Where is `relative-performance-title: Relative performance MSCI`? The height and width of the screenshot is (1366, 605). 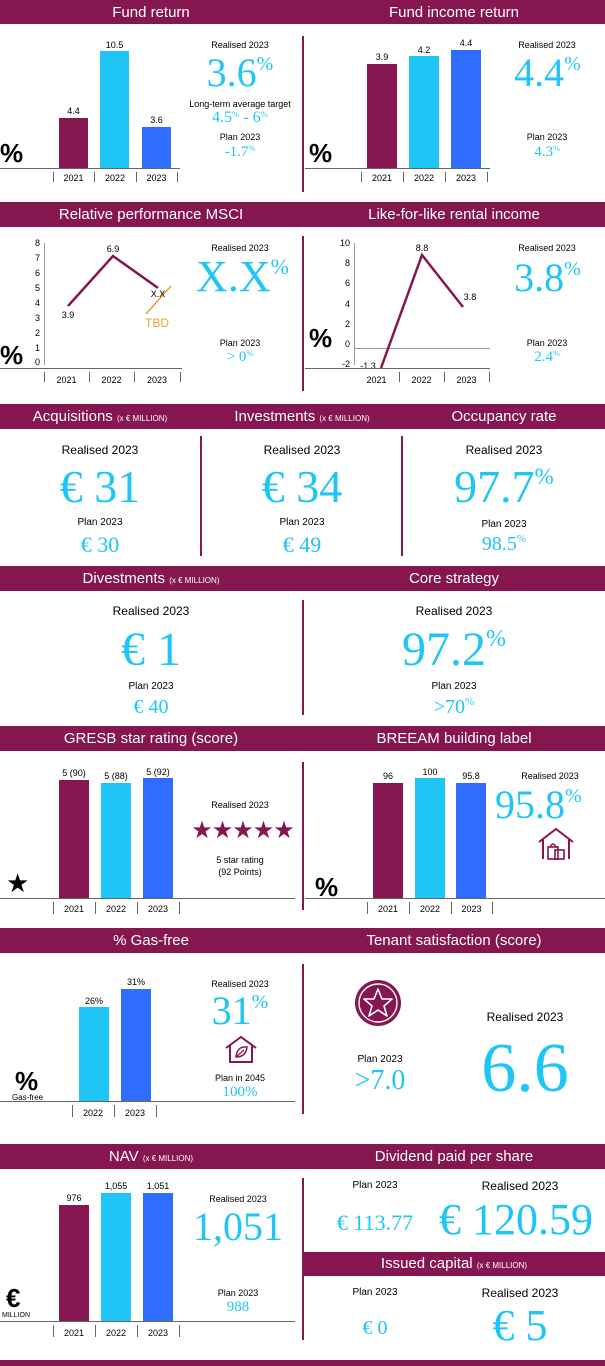 relative-performance-title: Relative performance MSCI is located at coordinates (151, 214).